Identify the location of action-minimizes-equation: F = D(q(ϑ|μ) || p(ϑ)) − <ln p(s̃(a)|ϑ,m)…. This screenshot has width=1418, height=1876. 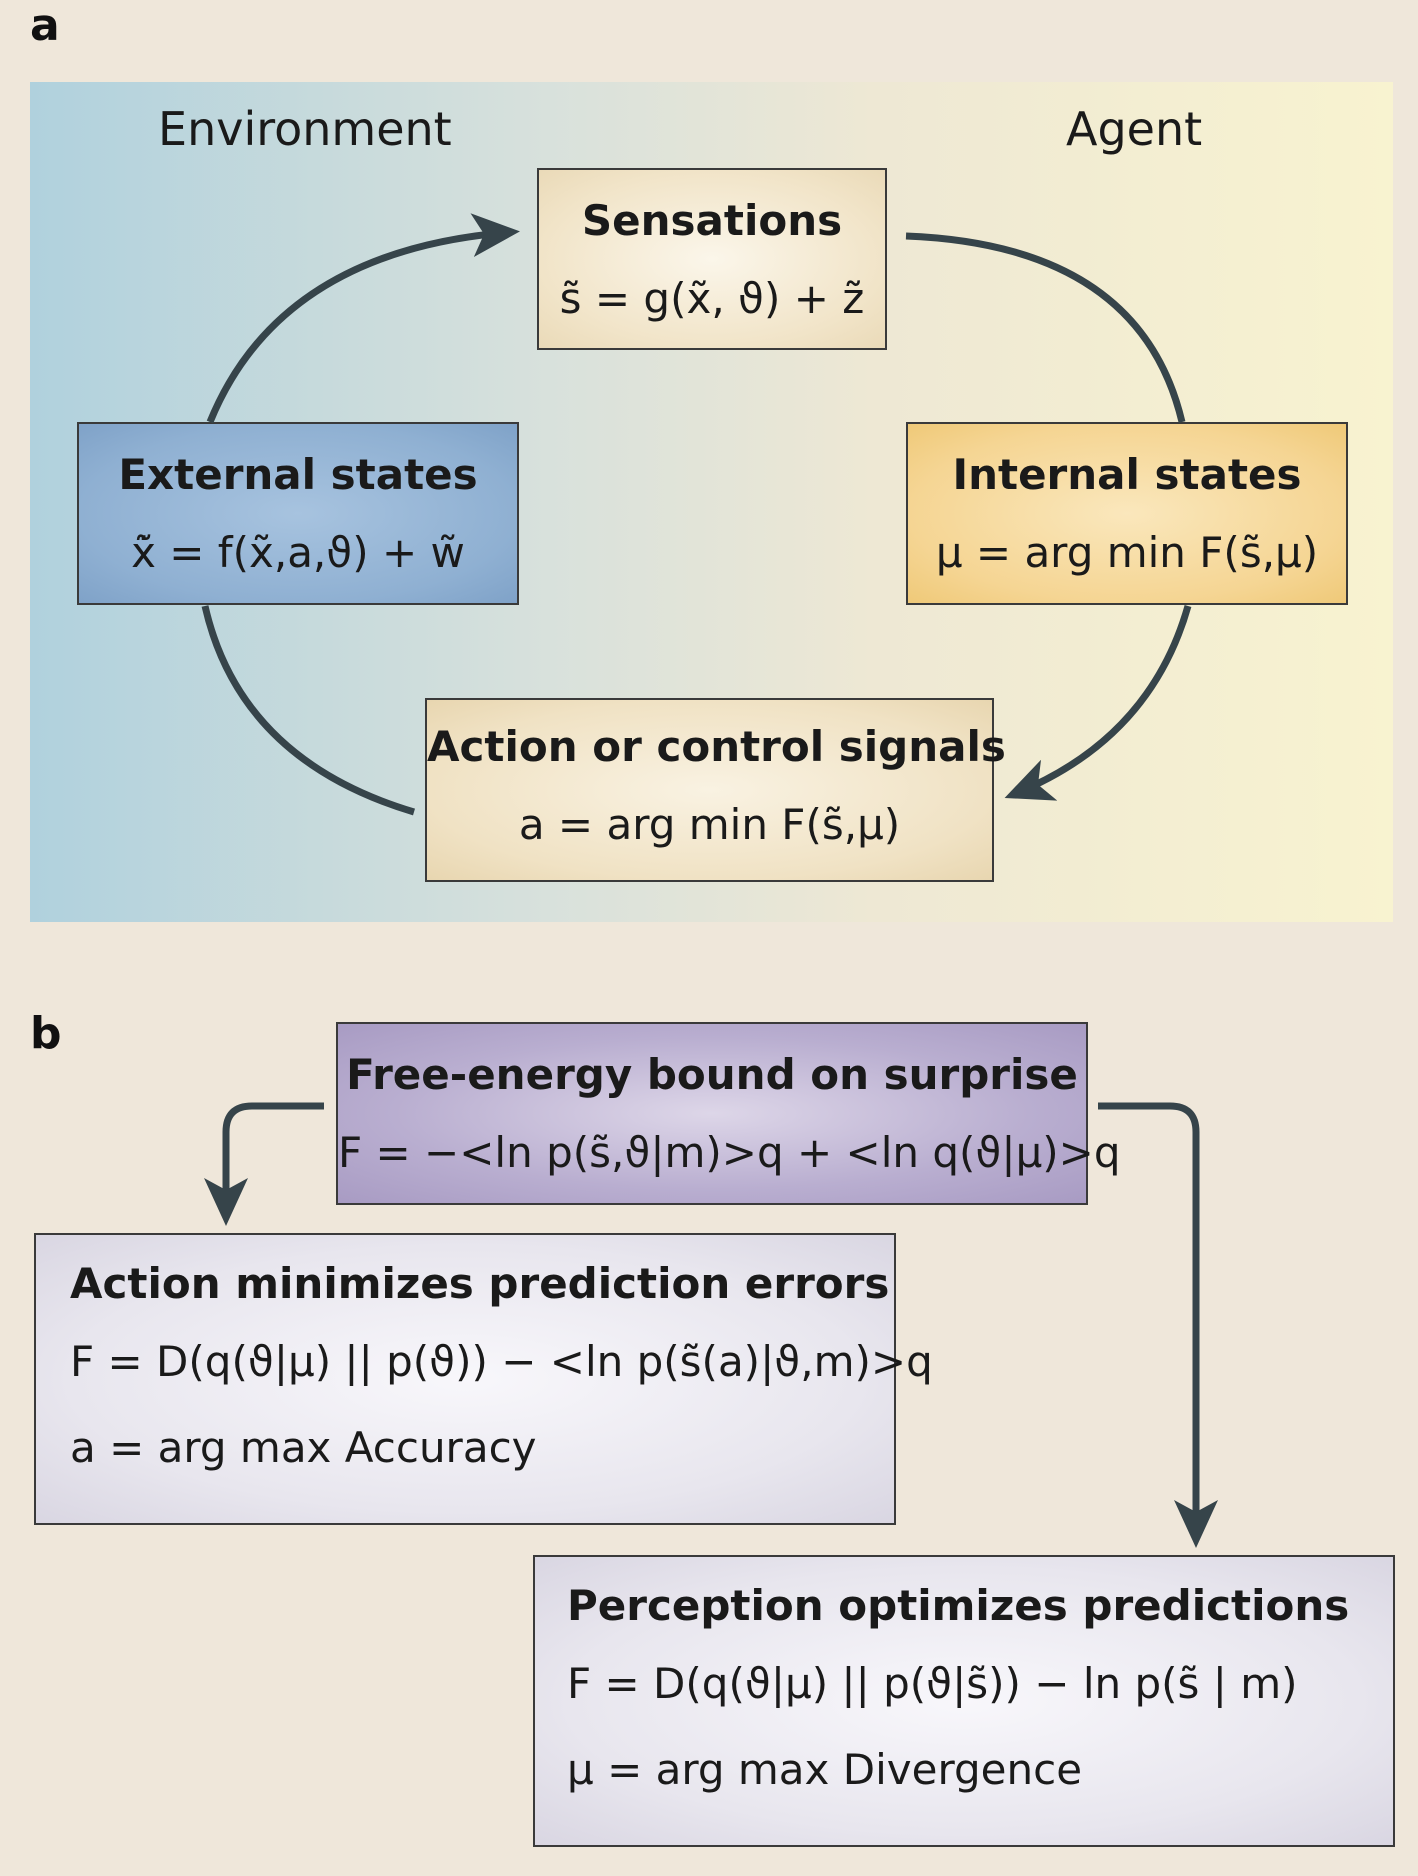
(501, 1361).